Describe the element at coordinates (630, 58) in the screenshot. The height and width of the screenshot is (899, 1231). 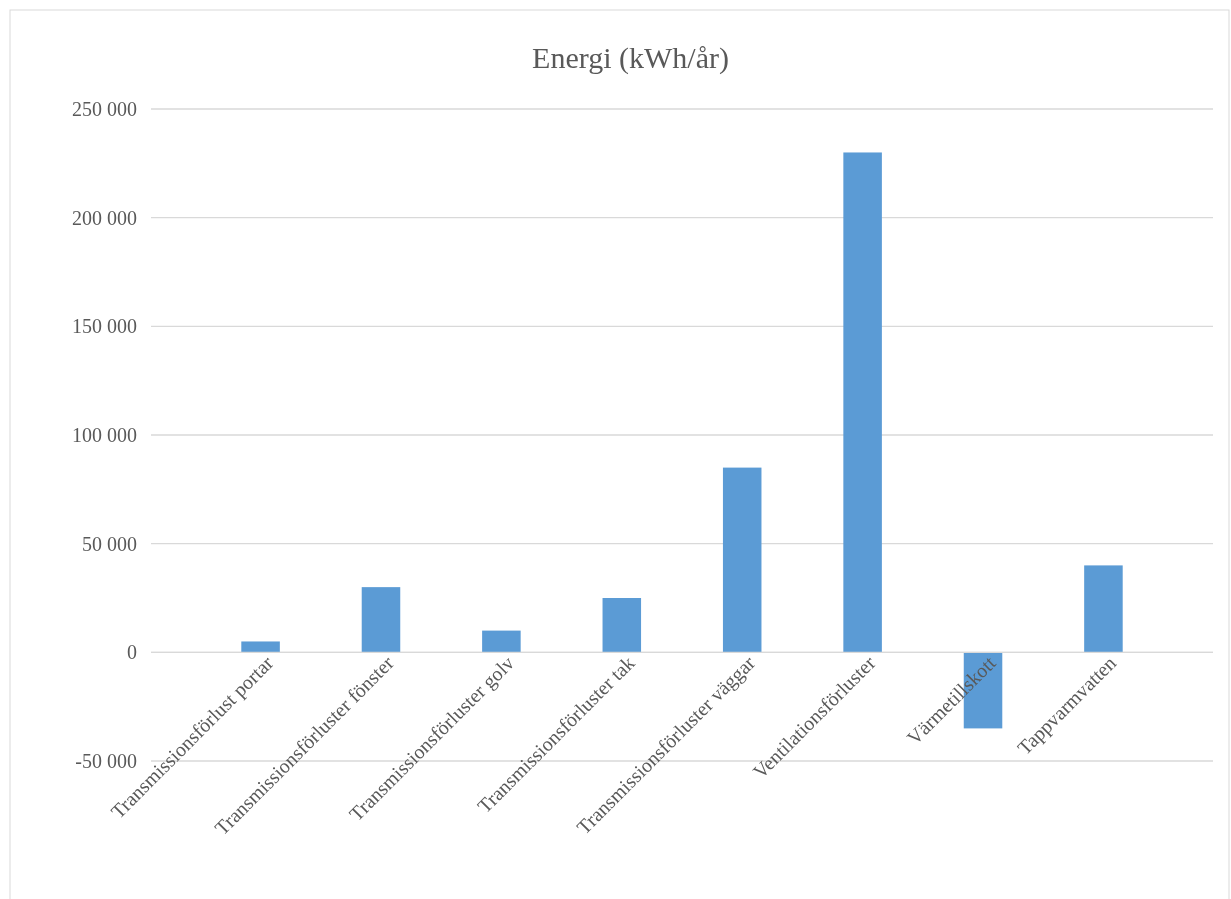
I see `chart-title: Energi (kWh/år)` at that location.